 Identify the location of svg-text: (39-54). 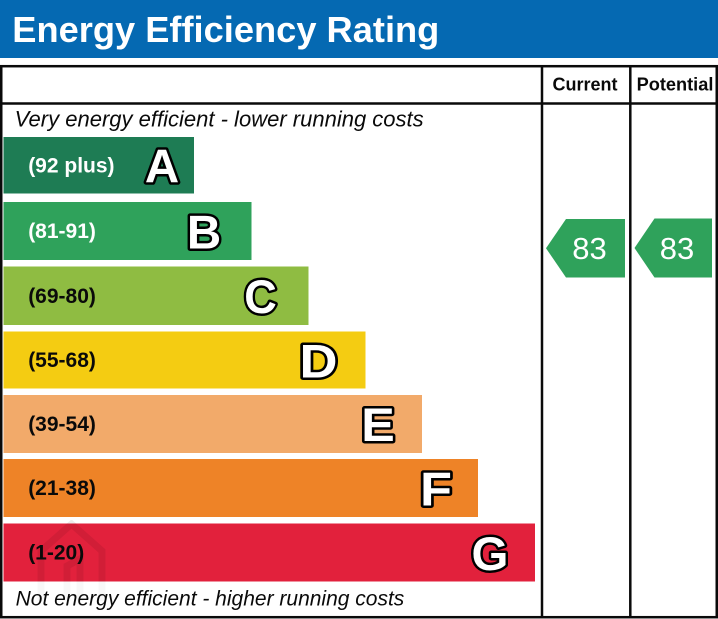
(62, 424).